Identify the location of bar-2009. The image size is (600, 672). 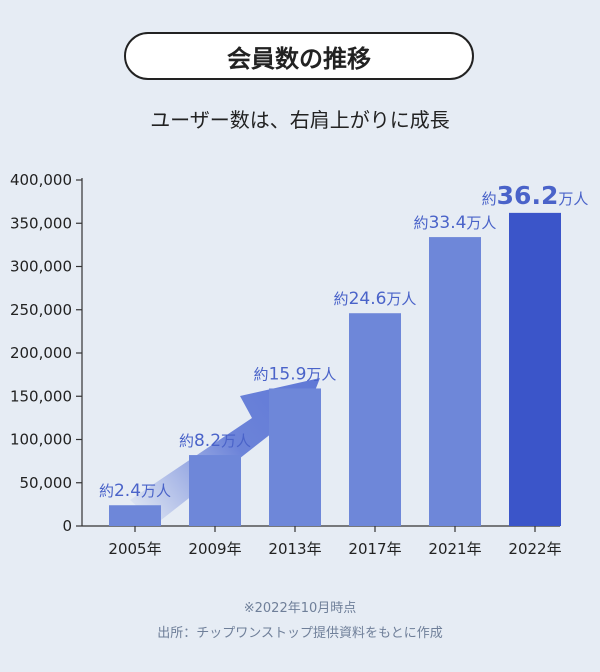
(215, 490).